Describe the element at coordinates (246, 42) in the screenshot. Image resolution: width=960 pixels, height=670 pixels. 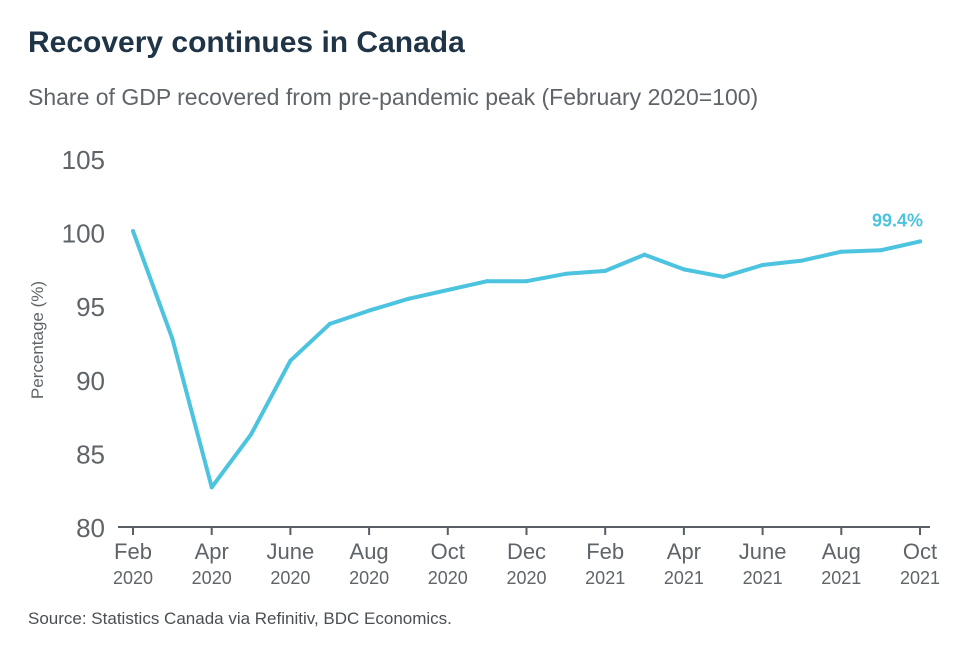
I see `chart-title: Recovery continues in Canada` at that location.